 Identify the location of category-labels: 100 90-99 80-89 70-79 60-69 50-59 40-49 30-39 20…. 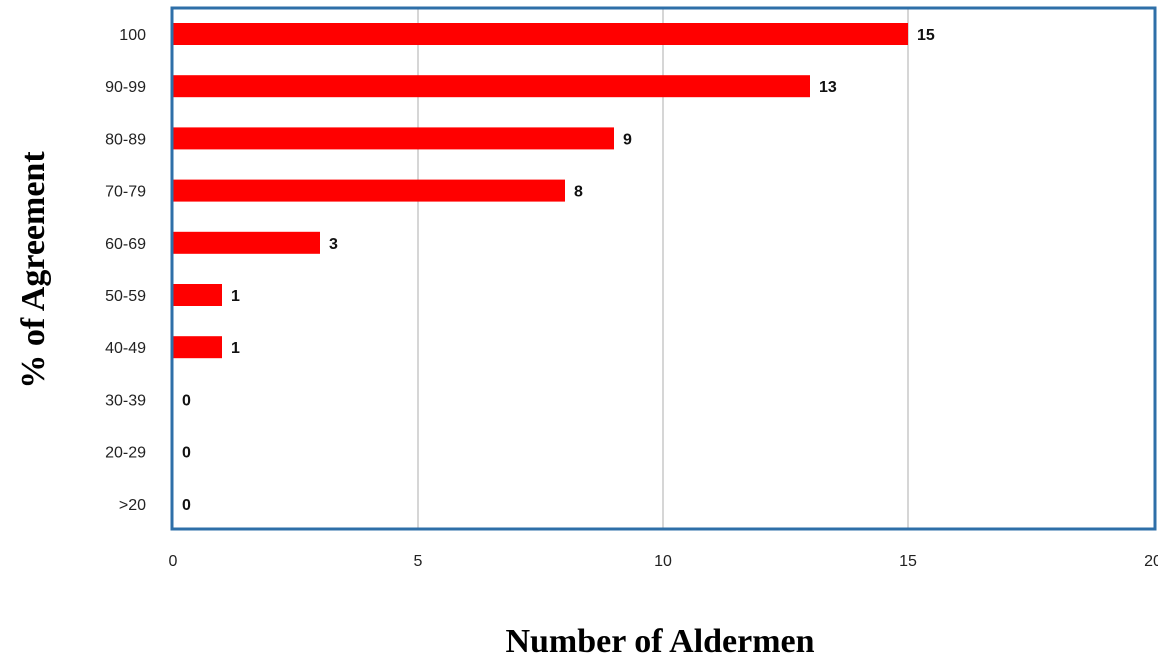
(125, 270).